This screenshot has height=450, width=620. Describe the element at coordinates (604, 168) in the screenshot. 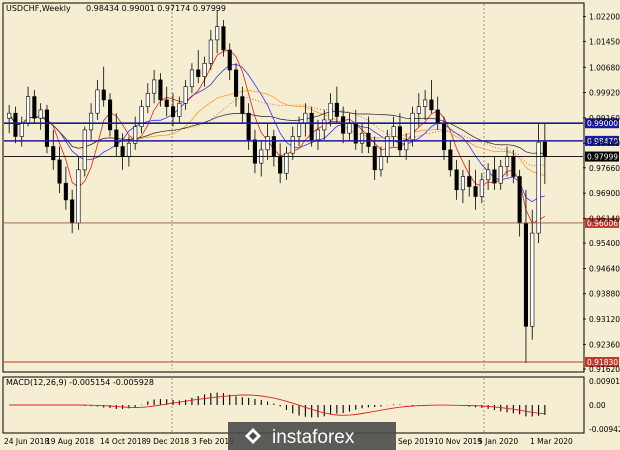

I see `price-tick-label: 0.97660` at that location.